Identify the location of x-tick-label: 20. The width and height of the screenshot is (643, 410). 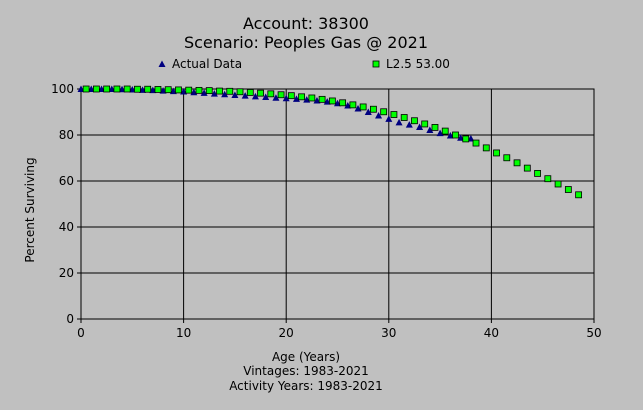
(286, 333).